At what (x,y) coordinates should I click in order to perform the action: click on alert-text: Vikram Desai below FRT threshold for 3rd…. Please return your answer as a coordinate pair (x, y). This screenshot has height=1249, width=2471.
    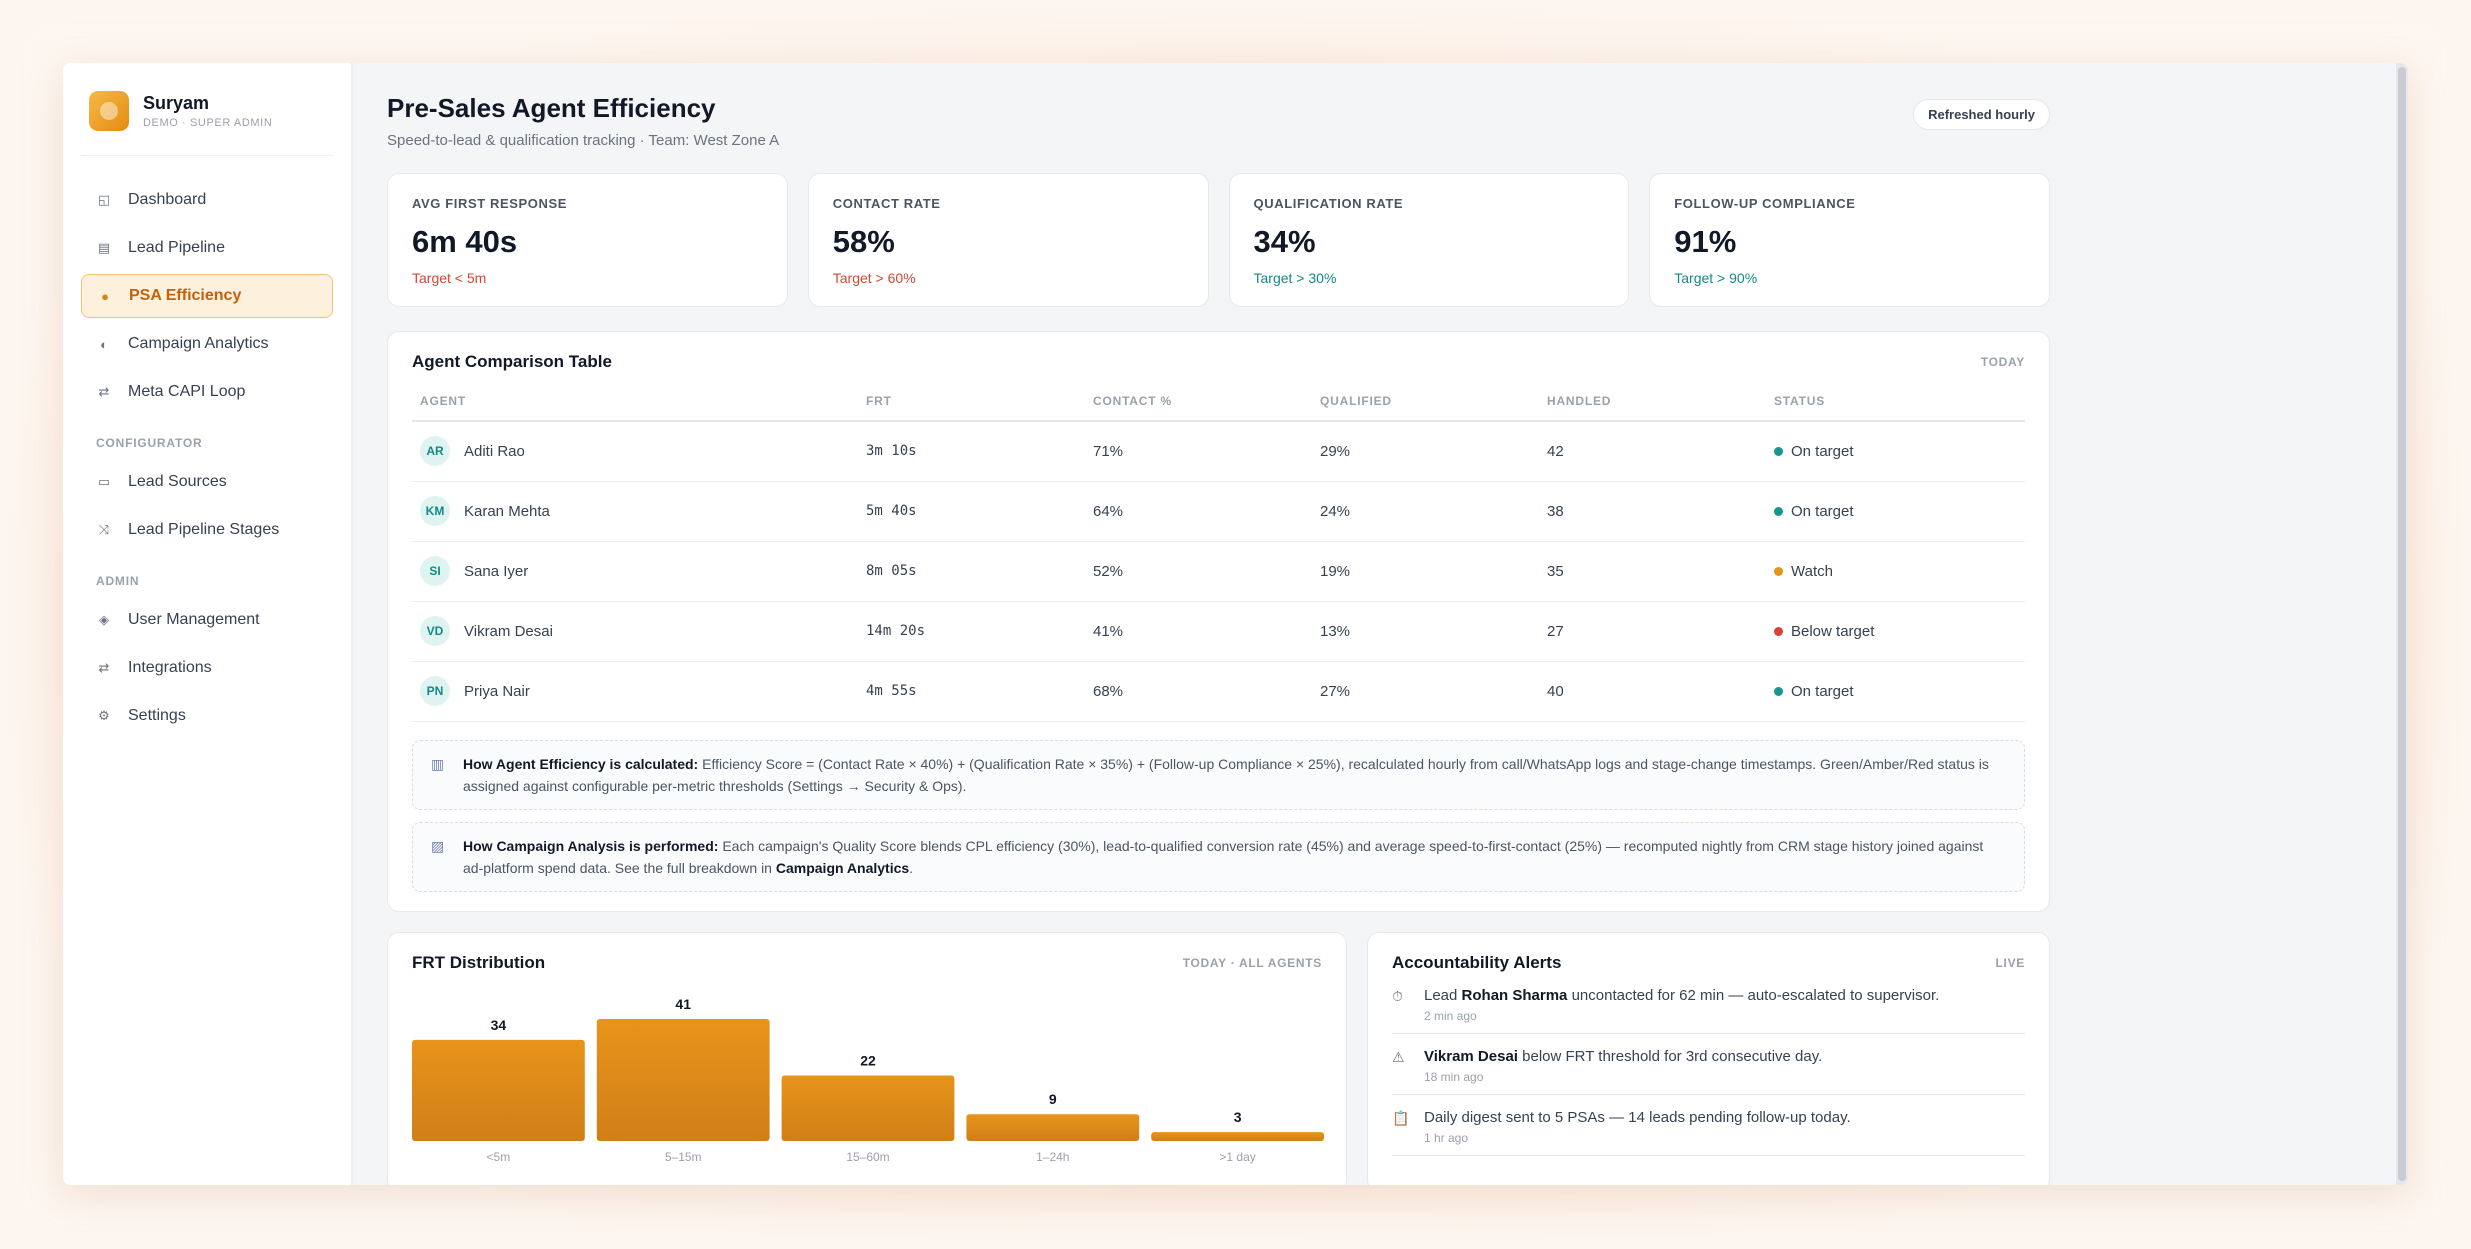
    Looking at the image, I should click on (1623, 1056).